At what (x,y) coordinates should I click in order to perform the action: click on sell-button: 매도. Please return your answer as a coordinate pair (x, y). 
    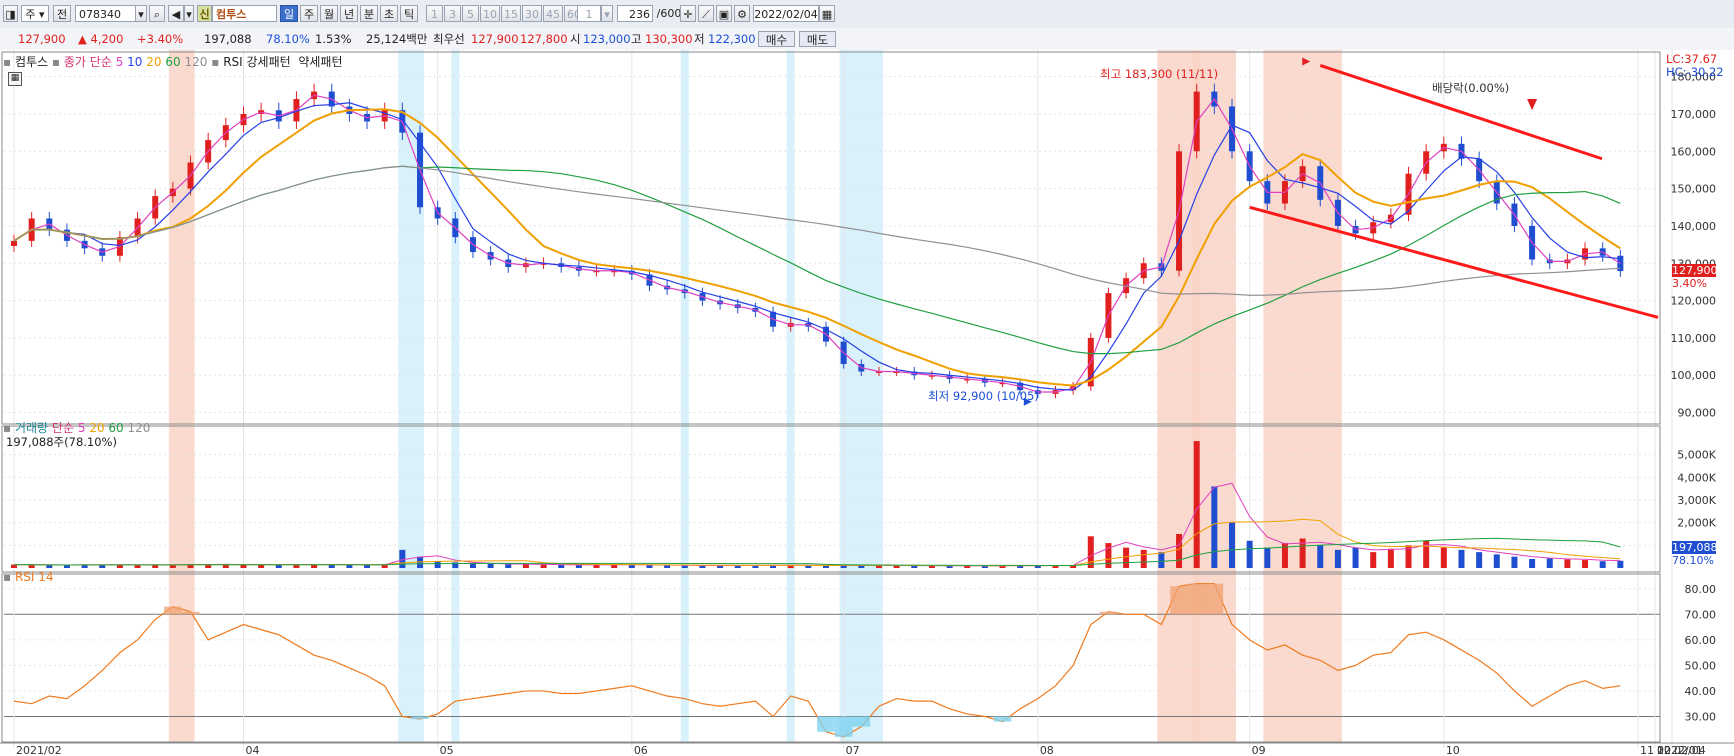
    Looking at the image, I should click on (817, 39).